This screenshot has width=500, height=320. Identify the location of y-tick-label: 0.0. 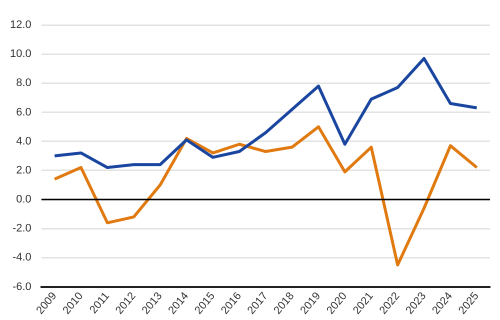
(24, 200).